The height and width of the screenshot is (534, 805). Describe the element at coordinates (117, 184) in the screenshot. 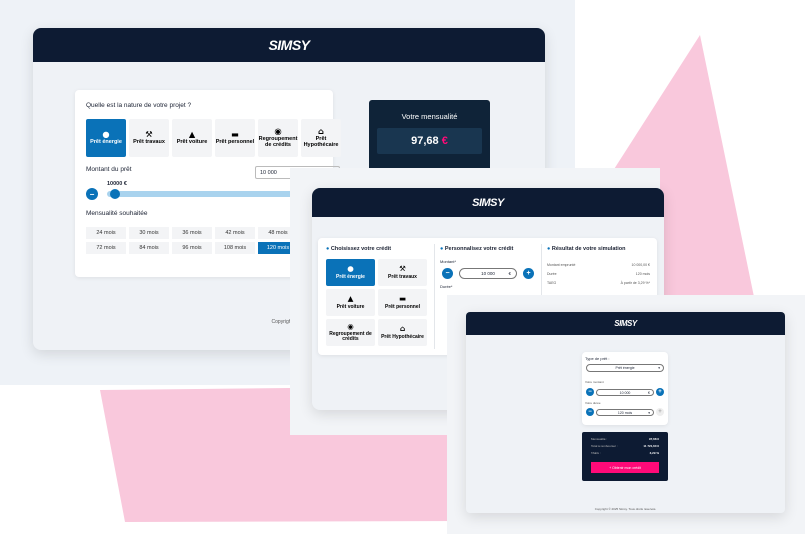

I see `slider-value: 10000 €` at that location.